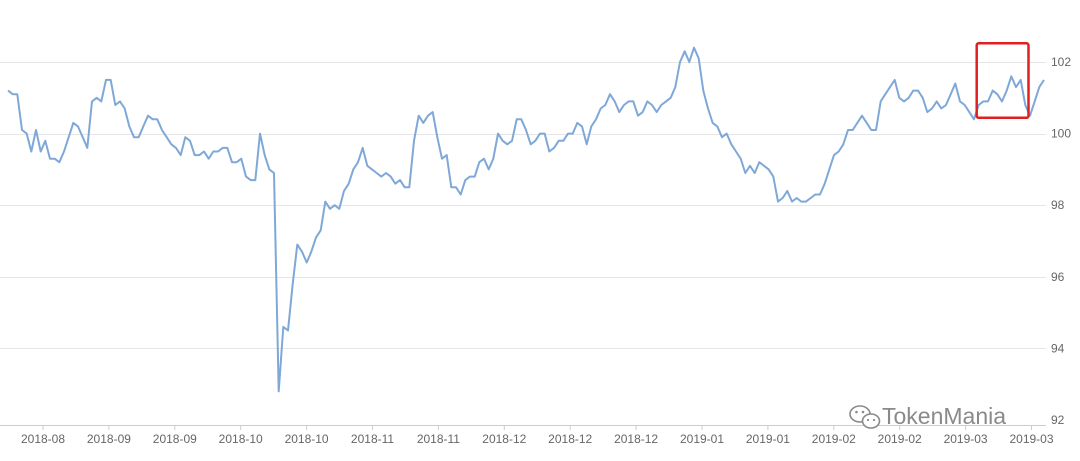  Describe the element at coordinates (1058, 277) in the screenshot. I see `y-tick-label: 96` at that location.